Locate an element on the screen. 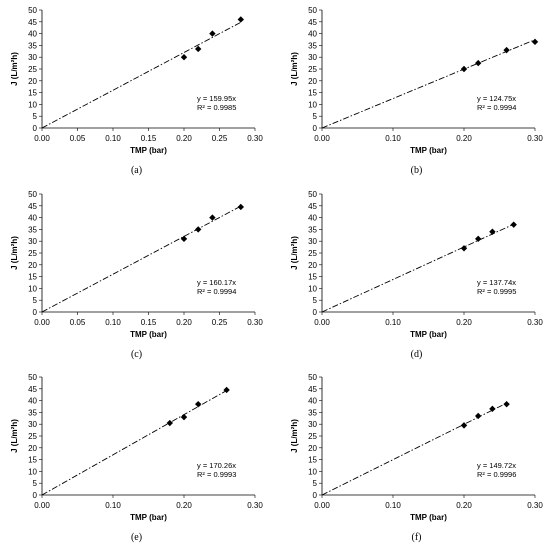 The image size is (550, 546). x-tick-label: 0.25 is located at coordinates (220, 138).